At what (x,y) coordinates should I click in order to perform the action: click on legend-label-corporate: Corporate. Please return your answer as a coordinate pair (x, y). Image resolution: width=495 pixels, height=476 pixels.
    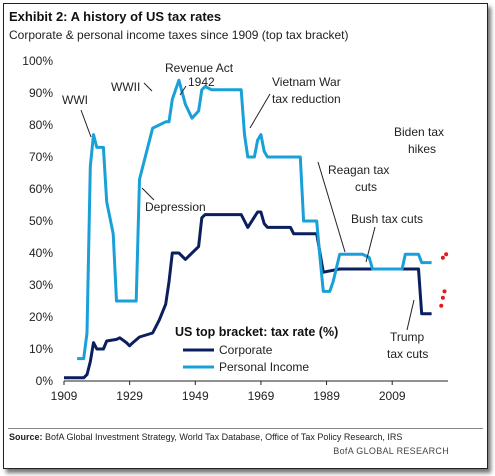
    Looking at the image, I should click on (246, 350).